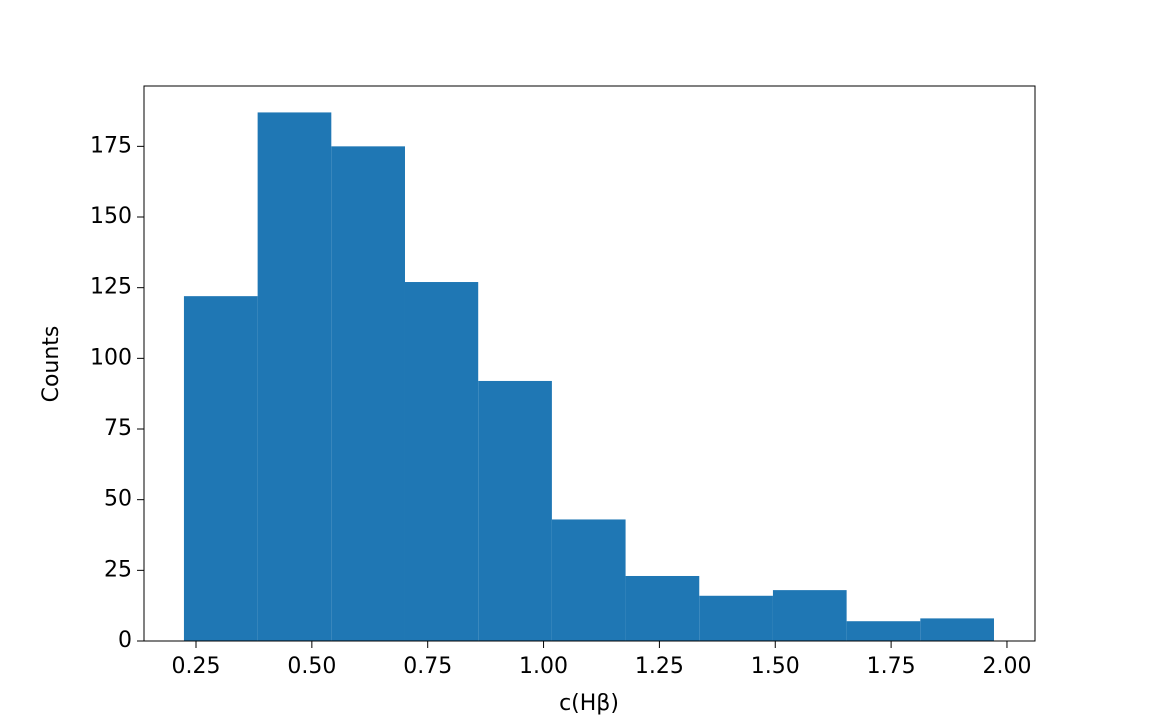 The image size is (1150, 720). I want to click on x-tick-label: 0.25, so click(196, 666).